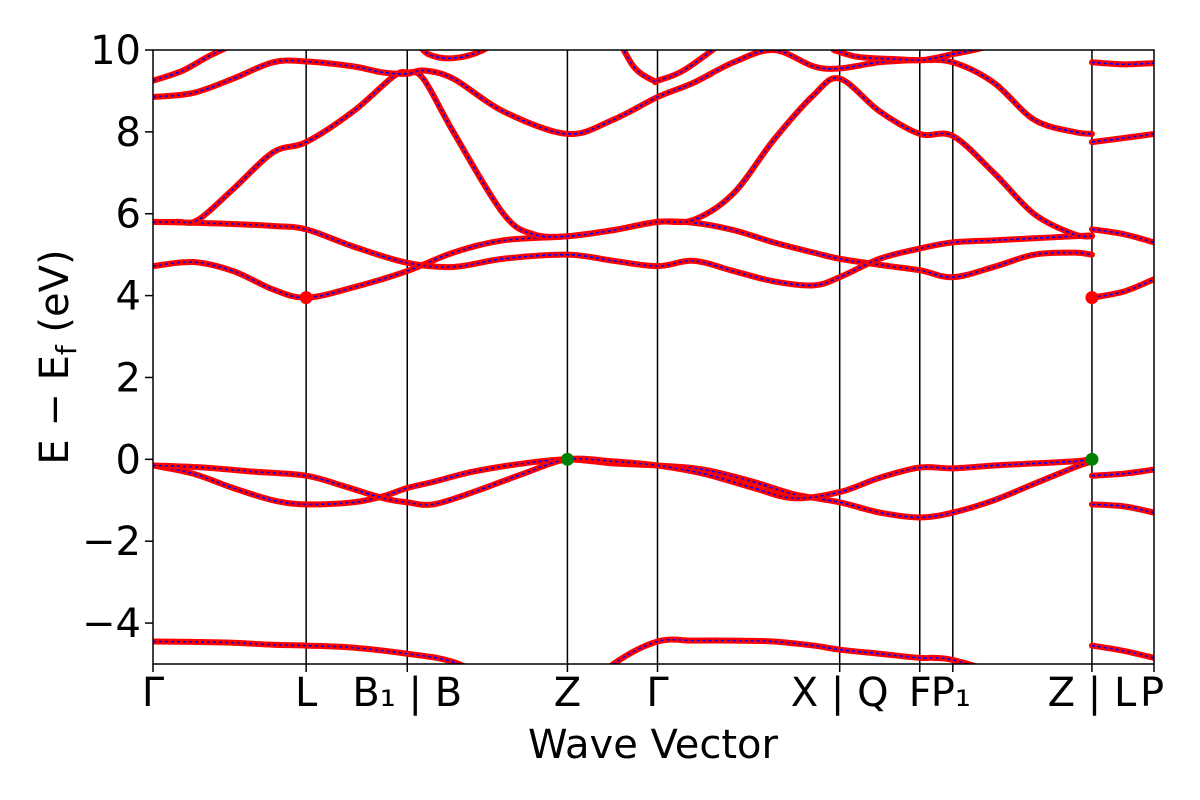 The image size is (1200, 800). What do you see at coordinates (153, 693) in the screenshot?
I see `x-tick-label-0: Γ` at bounding box center [153, 693].